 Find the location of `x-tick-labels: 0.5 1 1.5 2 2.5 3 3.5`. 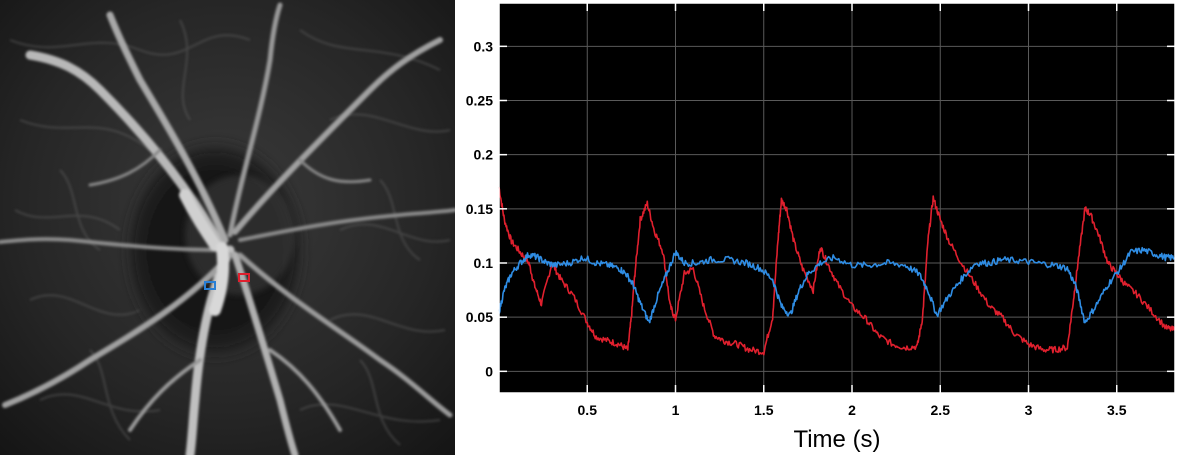

x-tick-labels: 0.5 1 1.5 2 2.5 3 3.5 is located at coordinates (852, 410).